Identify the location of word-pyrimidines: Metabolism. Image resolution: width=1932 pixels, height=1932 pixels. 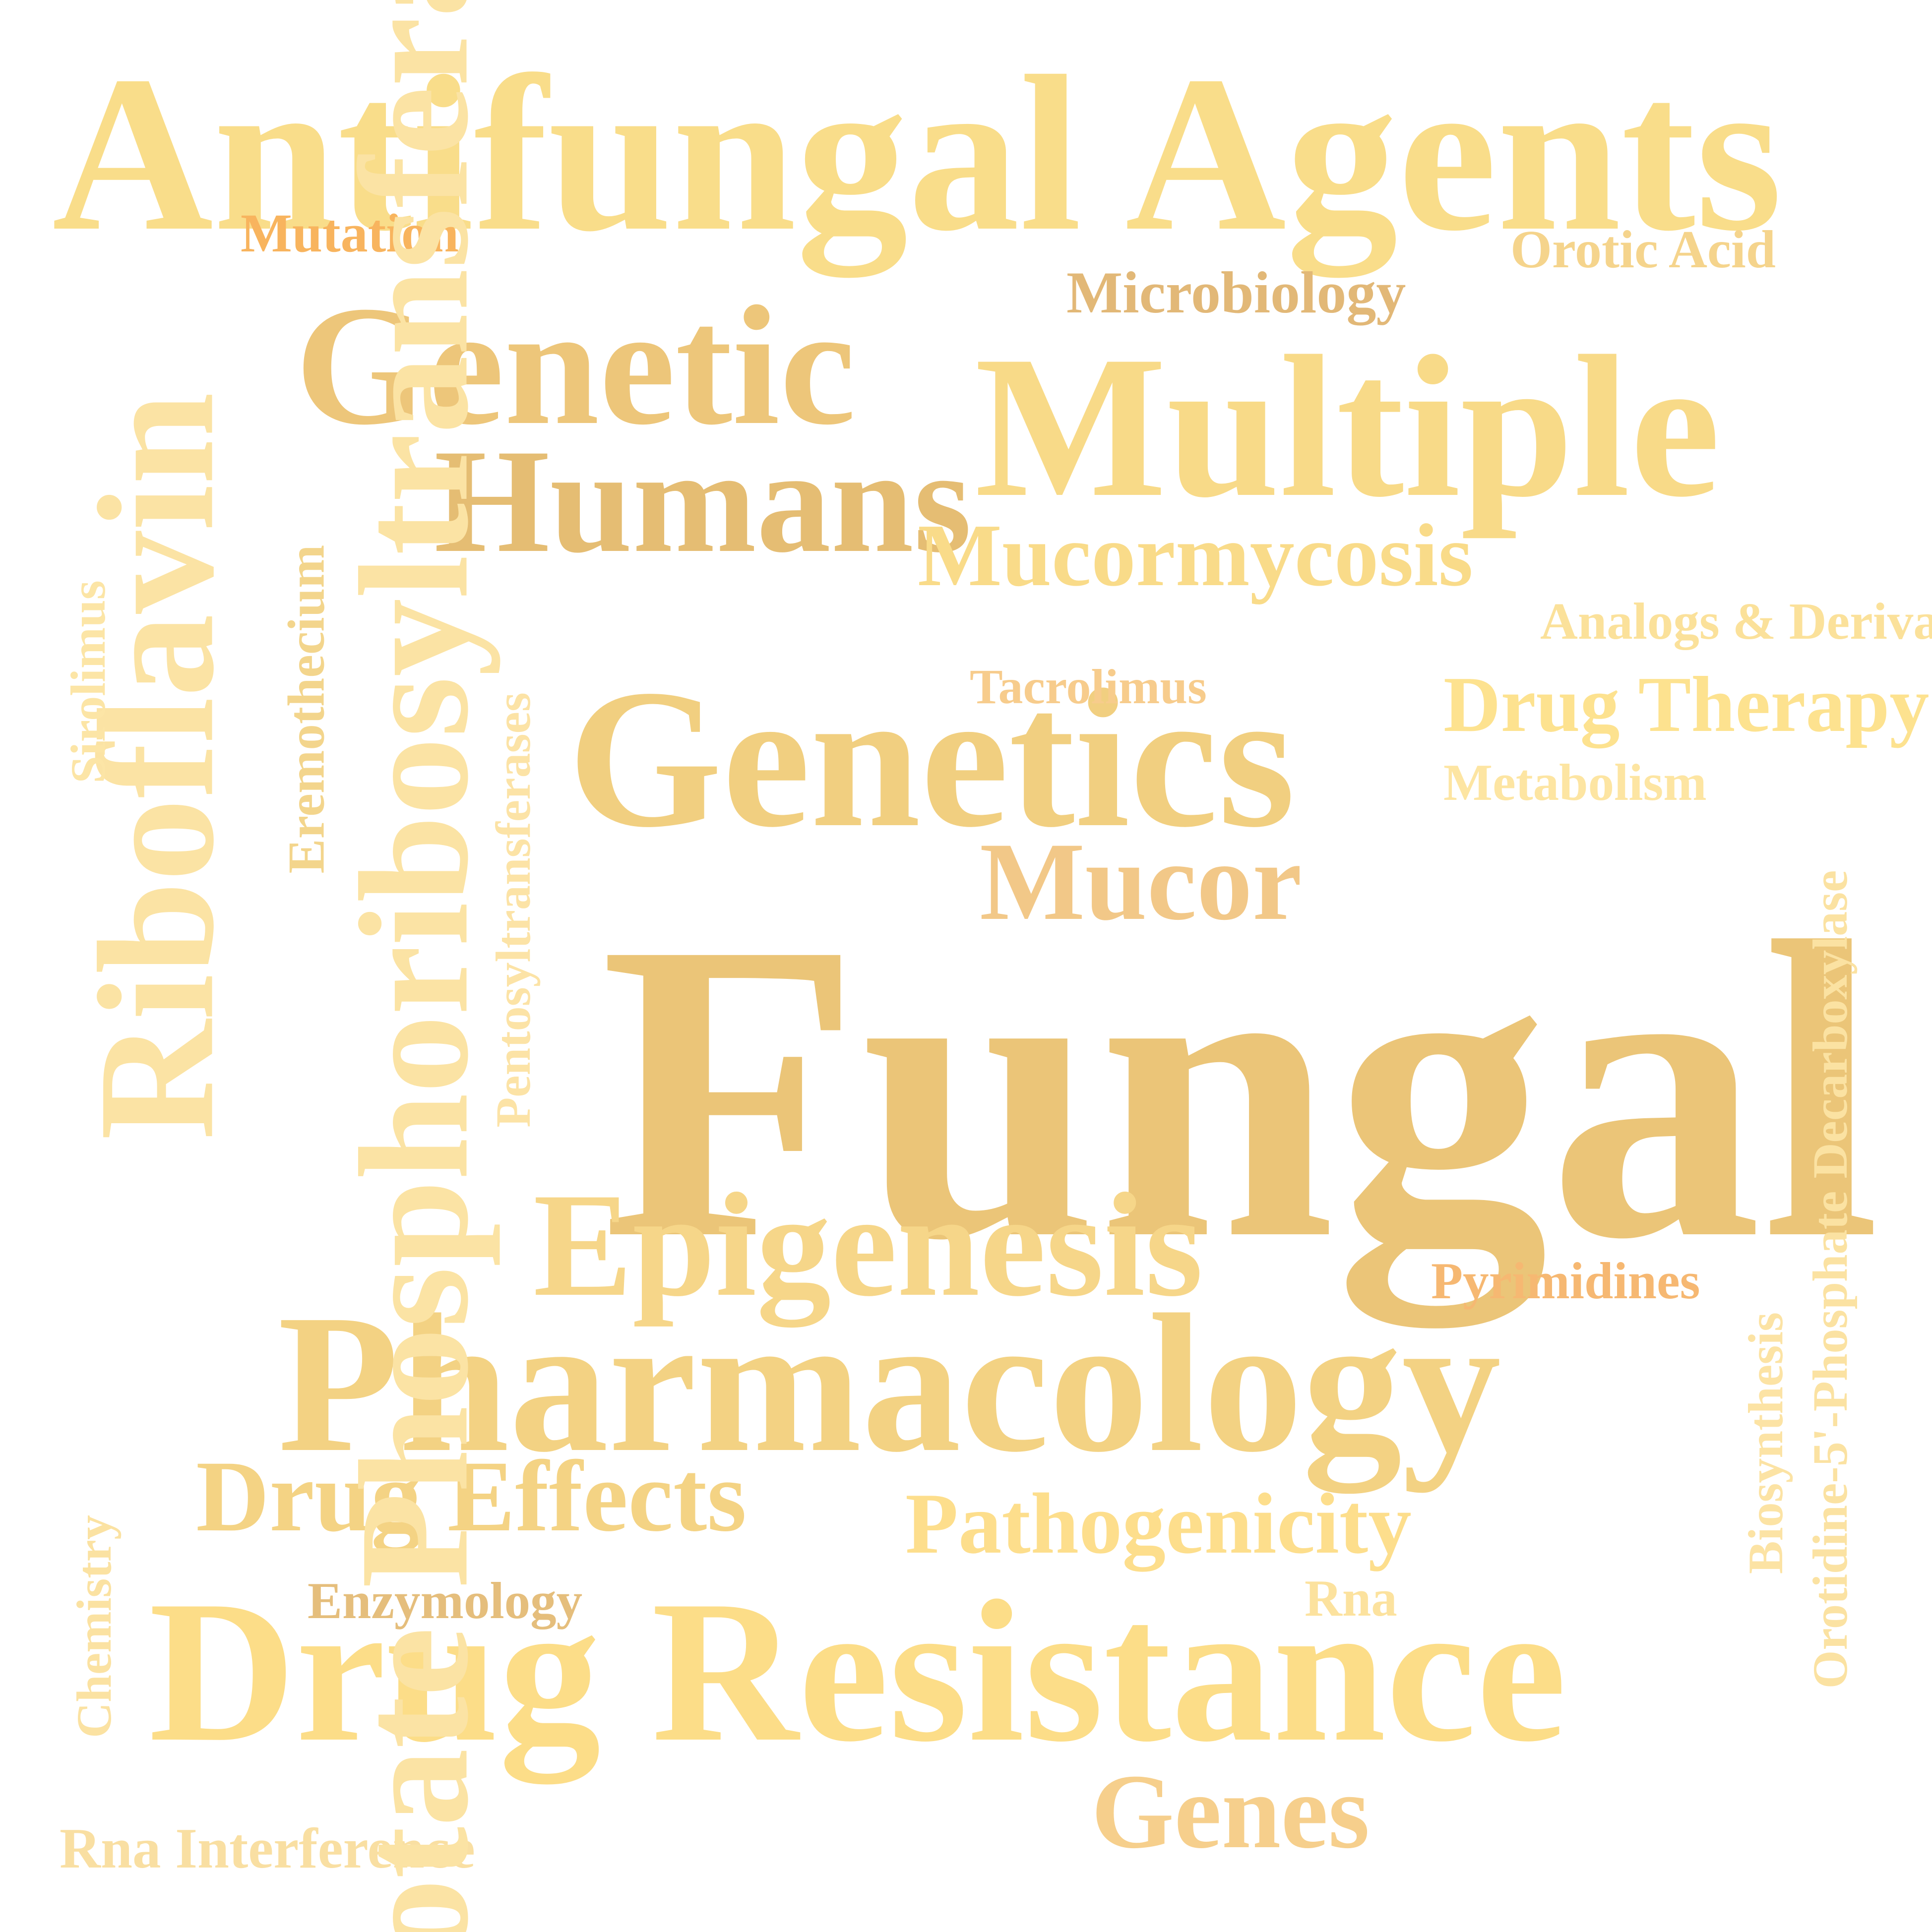
(1575, 782).